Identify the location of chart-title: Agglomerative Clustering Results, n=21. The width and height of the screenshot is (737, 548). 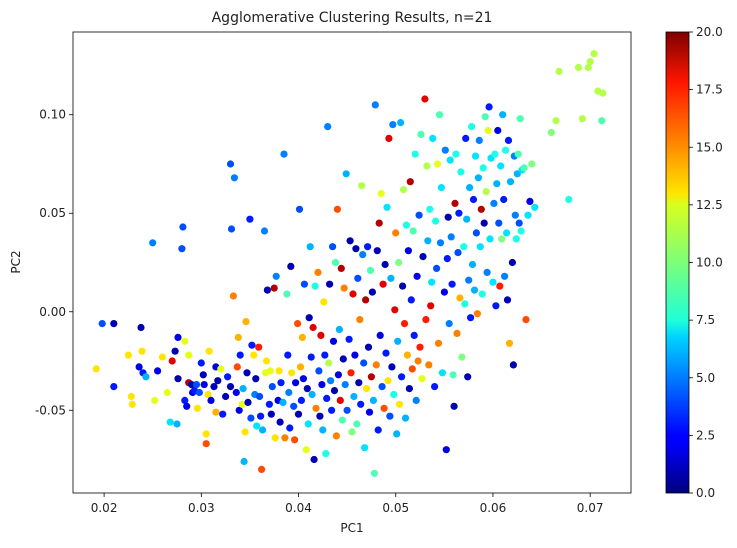
(352, 18).